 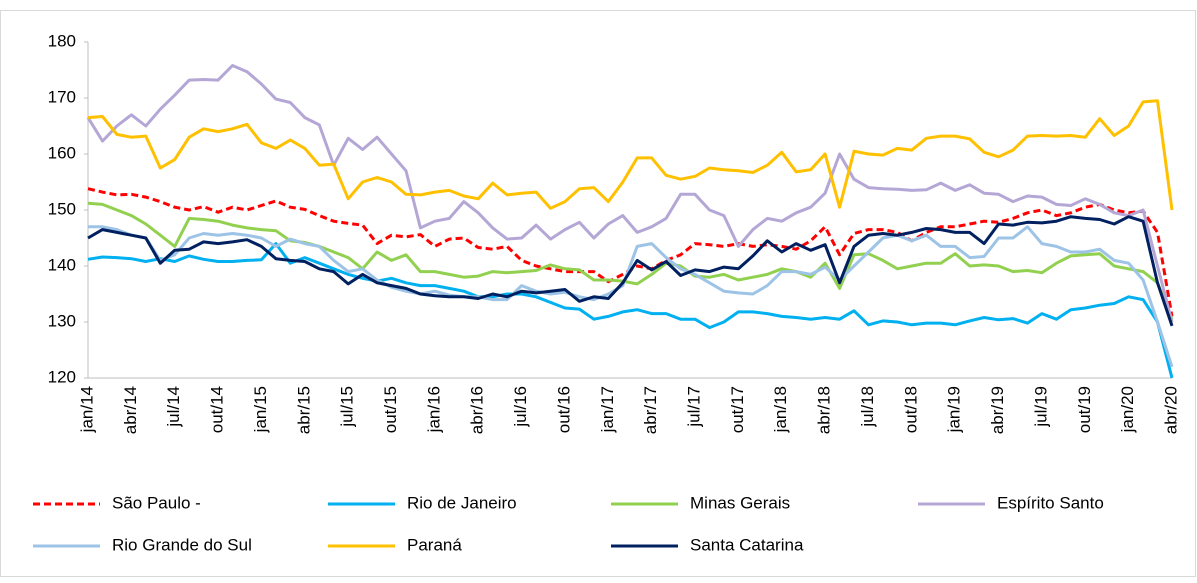 I want to click on x-tick-label: jan/16, so click(x=433, y=409).